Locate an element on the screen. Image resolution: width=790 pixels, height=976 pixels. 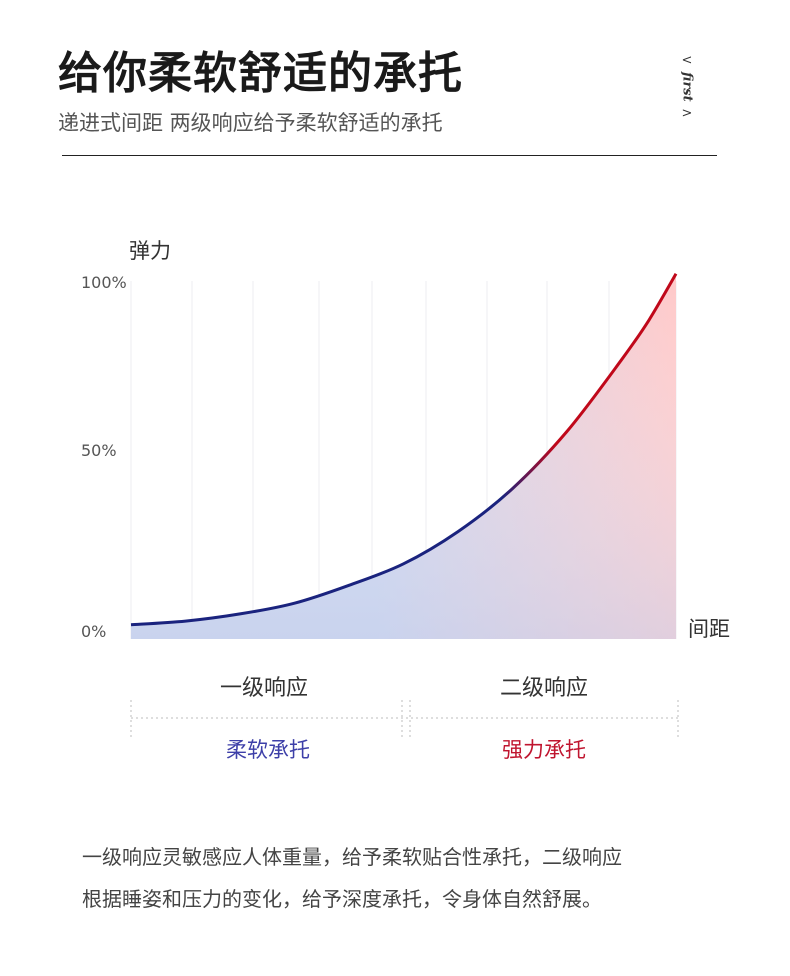
header-divider is located at coordinates (389, 155).